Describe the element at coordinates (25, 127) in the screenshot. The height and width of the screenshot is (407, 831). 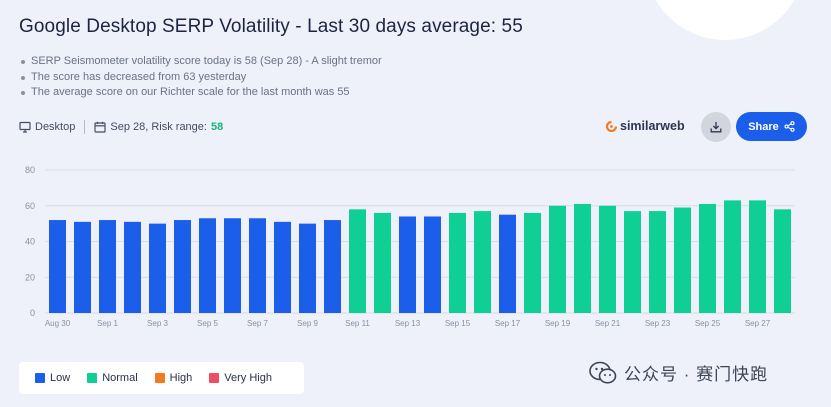
I see `desktop-icon` at that location.